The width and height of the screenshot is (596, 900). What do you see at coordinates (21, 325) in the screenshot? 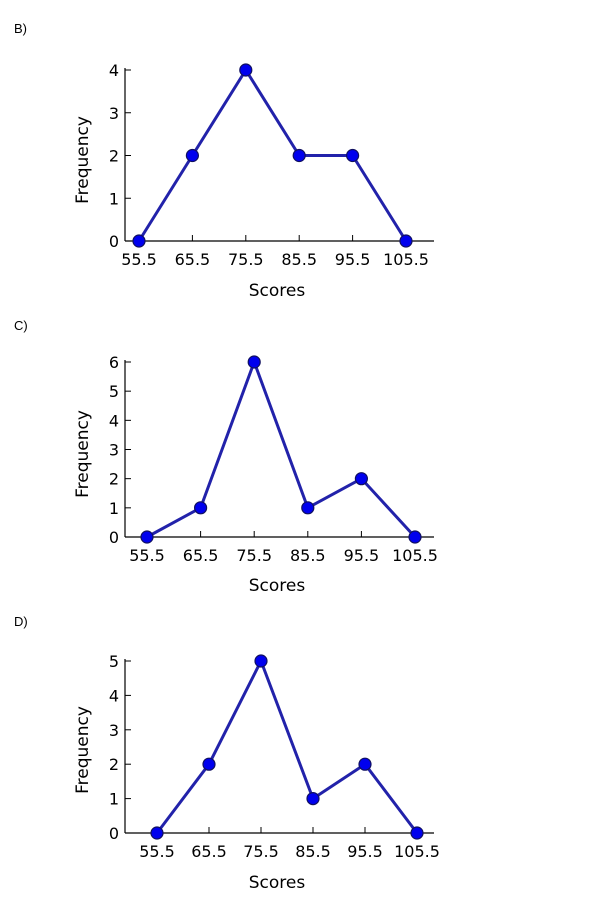
I see `chart-label: C)` at bounding box center [21, 325].